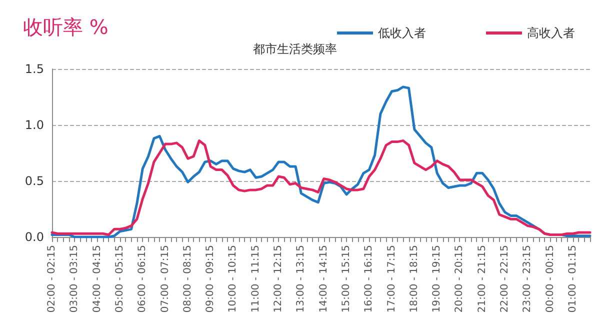  I want to click on y-tick-label: 0.5, so click(34, 181).